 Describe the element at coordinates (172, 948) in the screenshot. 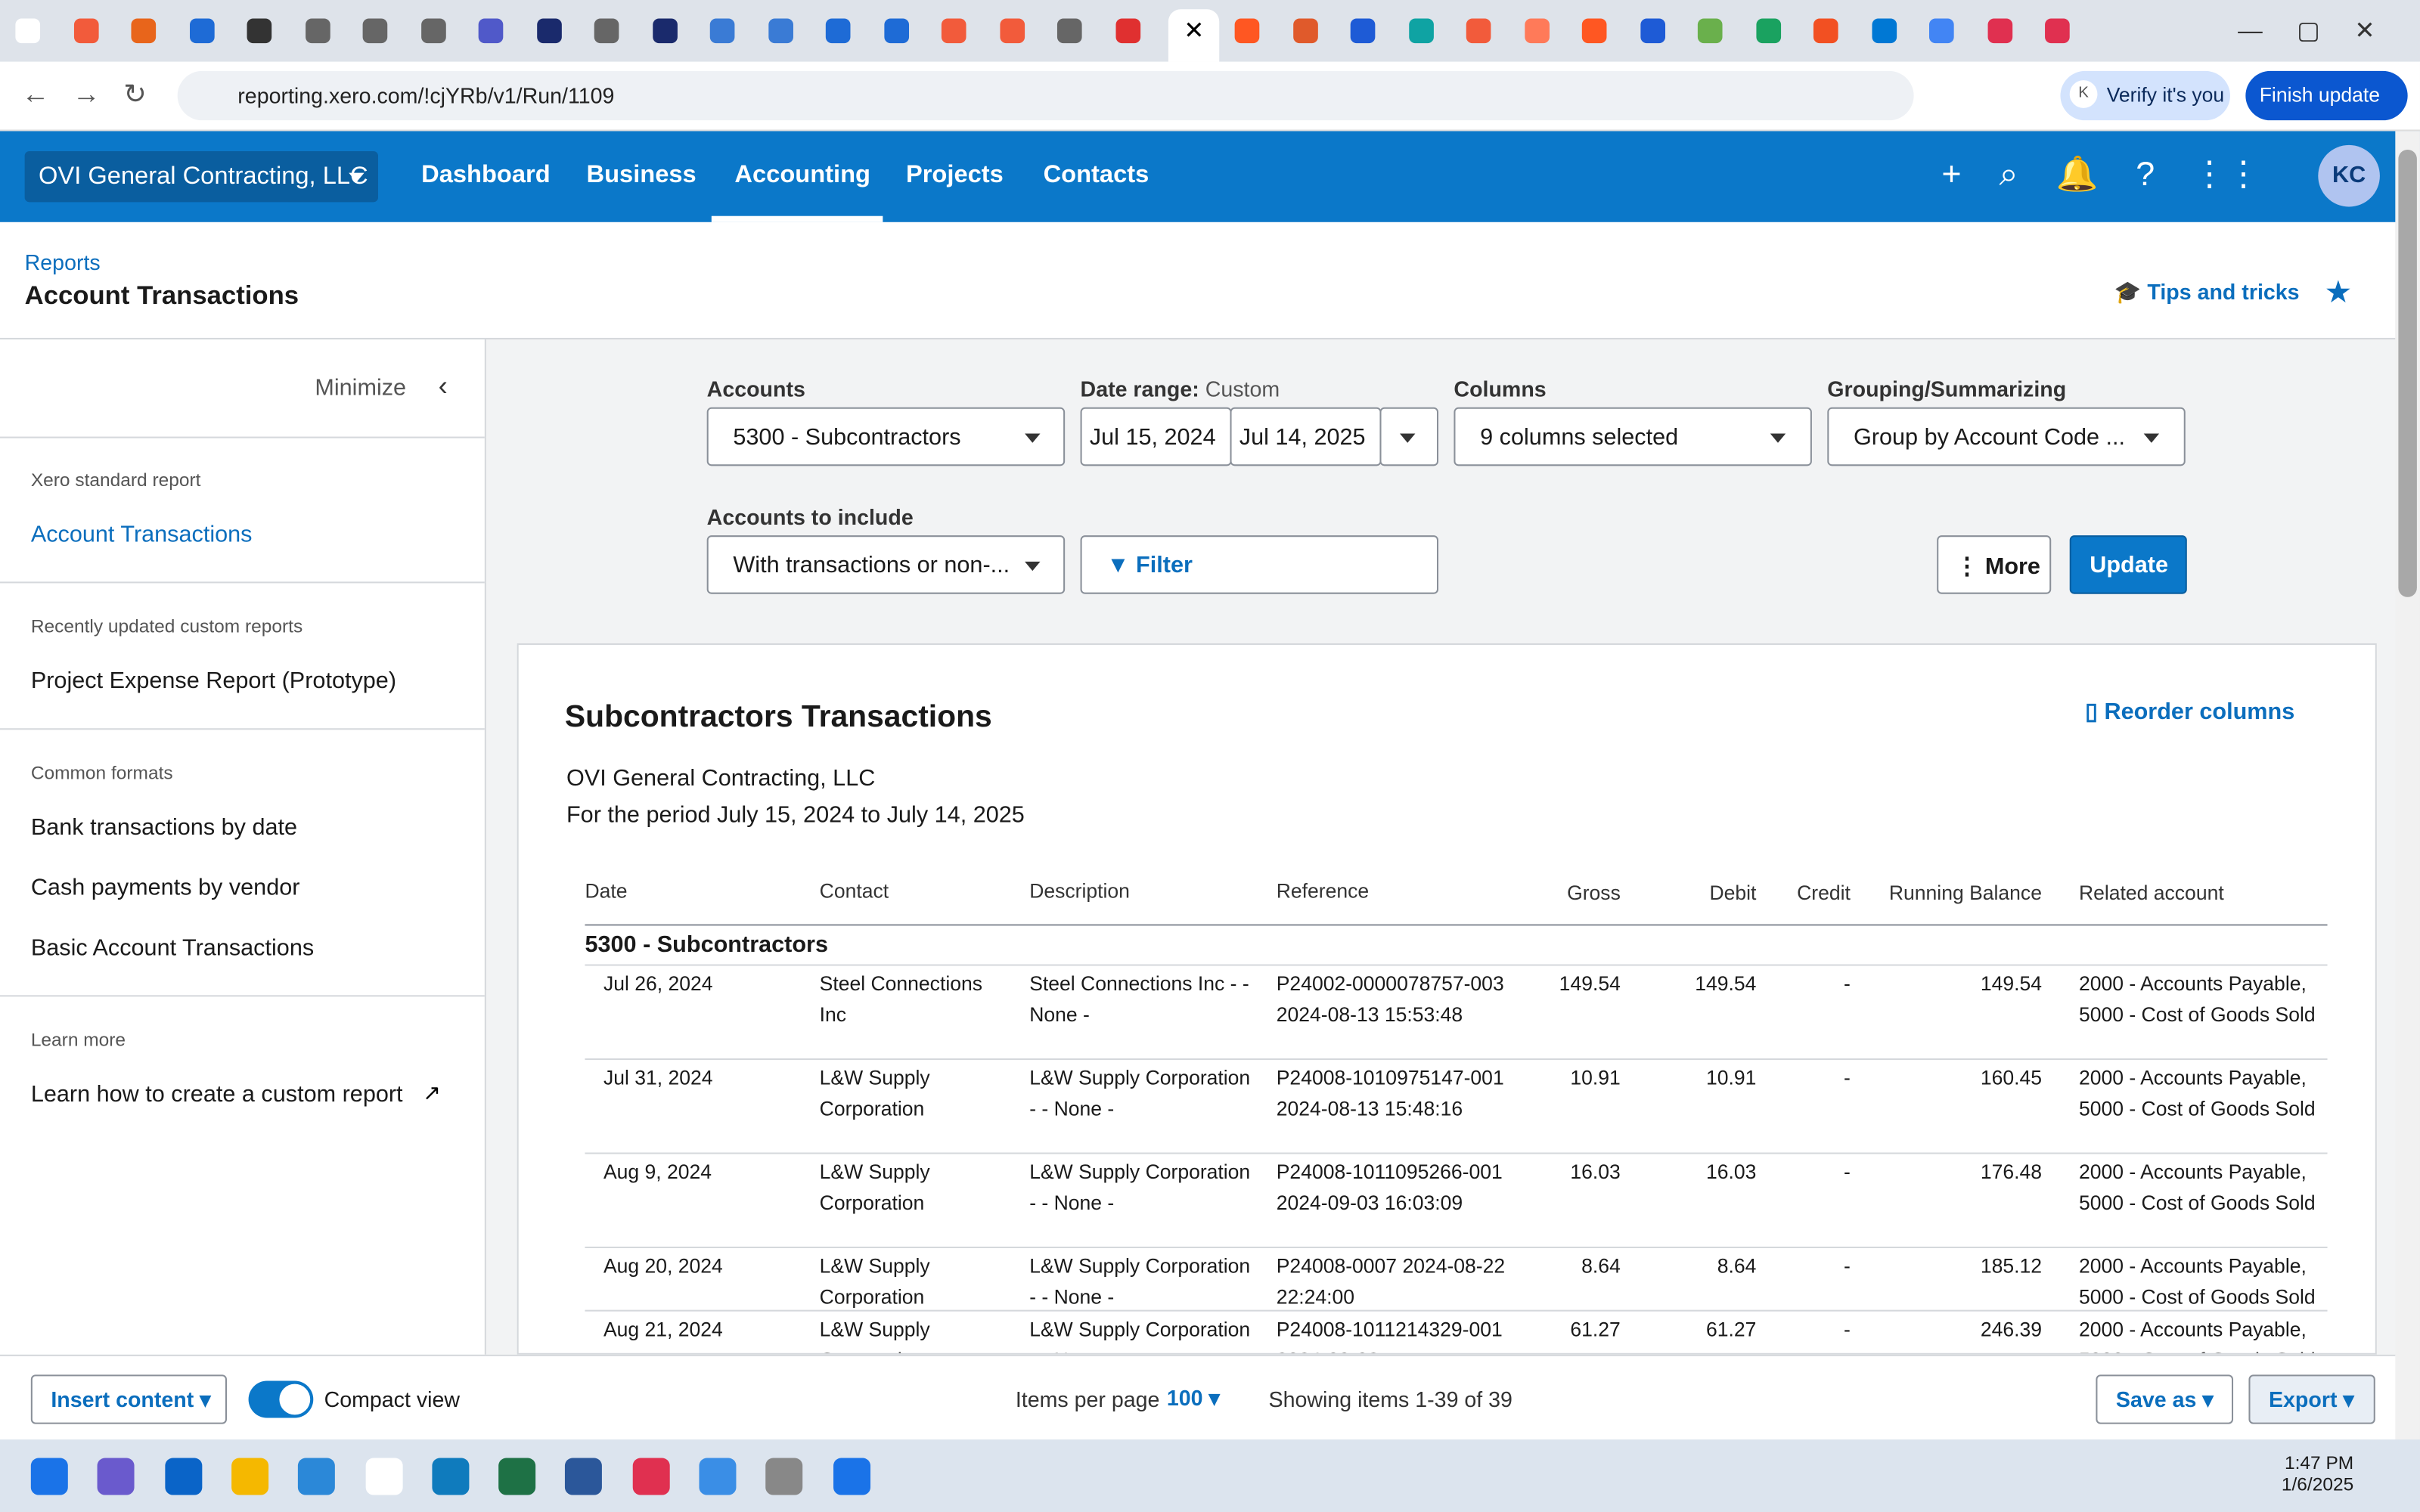

I see `side-link: Basic Account Transactions` at that location.